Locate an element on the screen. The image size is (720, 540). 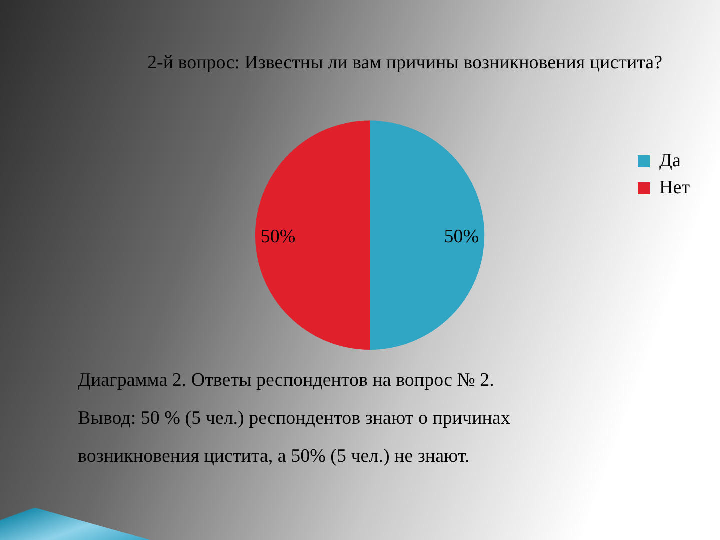
text: Диаграмма 2. Ответы респондентов на вопрос № 2. is located at coordinates (287, 381).